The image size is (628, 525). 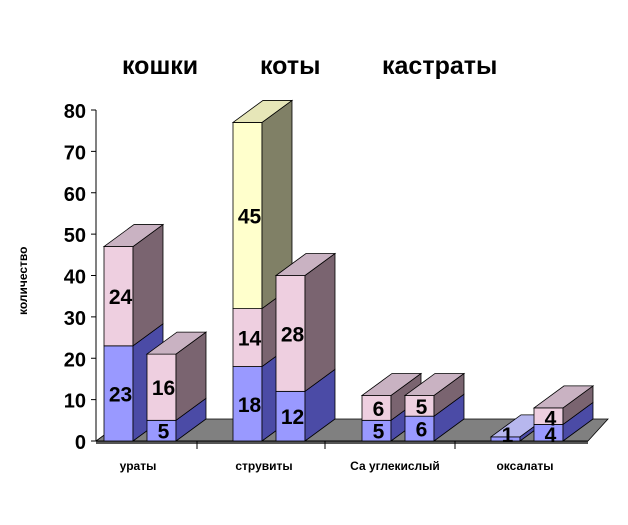 What do you see at coordinates (395, 466) in the screenshot?
I see `x-category-label: Са углекислый` at bounding box center [395, 466].